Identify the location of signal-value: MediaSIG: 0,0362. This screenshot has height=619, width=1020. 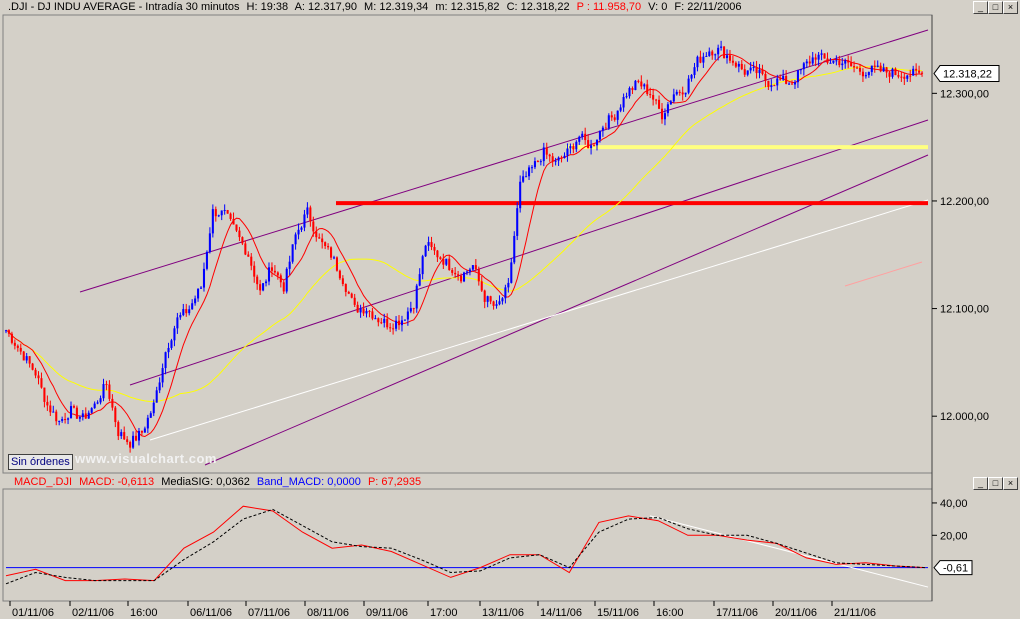
(205, 482).